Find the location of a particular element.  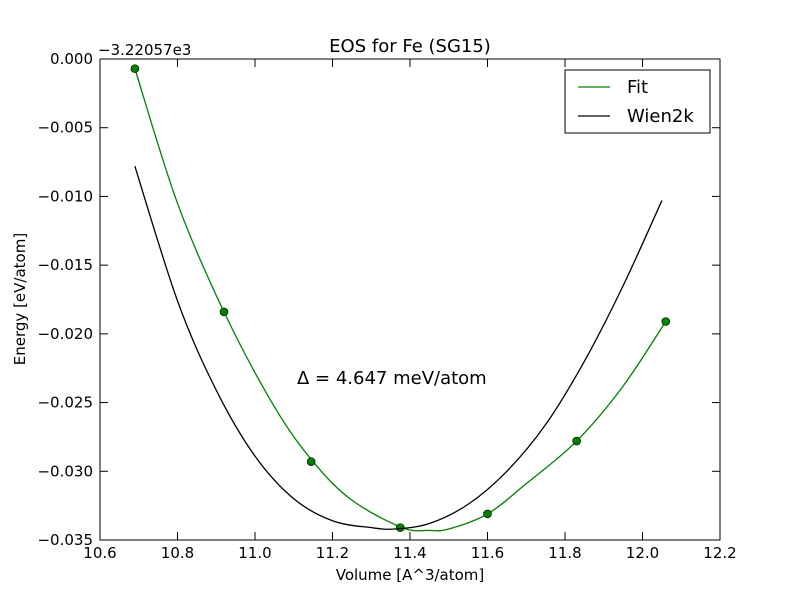

x-tick-labels: 10.6 10.8 11.0 11.2 11.4 11.6 11.8 12.0 12.2 is located at coordinates (409, 553).